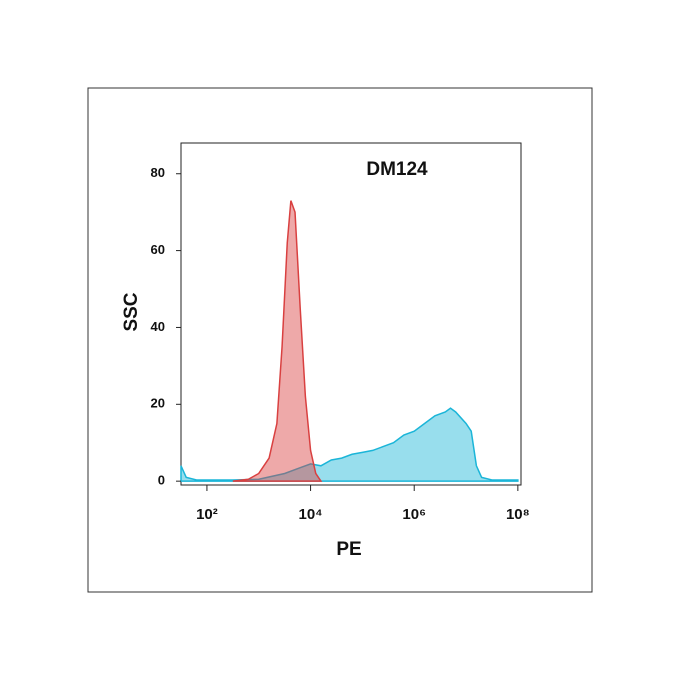 The height and width of the screenshot is (680, 680). What do you see at coordinates (414, 514) in the screenshot?
I see `x-tick-label: 10⁶` at bounding box center [414, 514].